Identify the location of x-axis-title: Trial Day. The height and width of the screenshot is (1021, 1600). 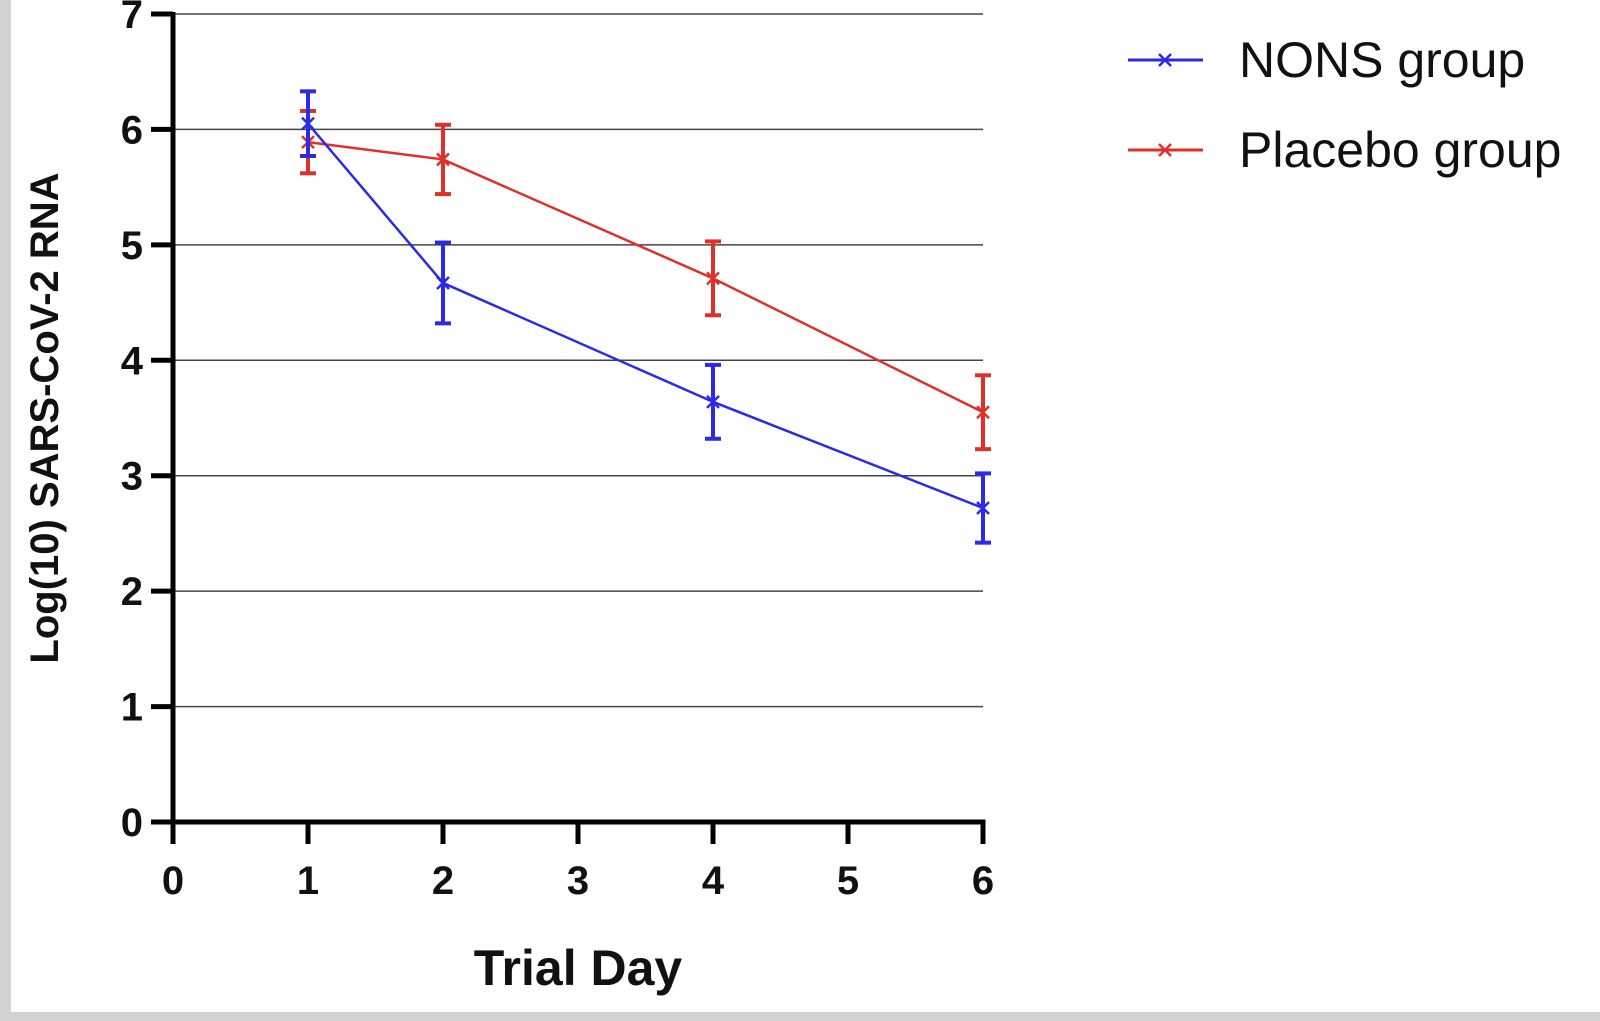
(578, 968).